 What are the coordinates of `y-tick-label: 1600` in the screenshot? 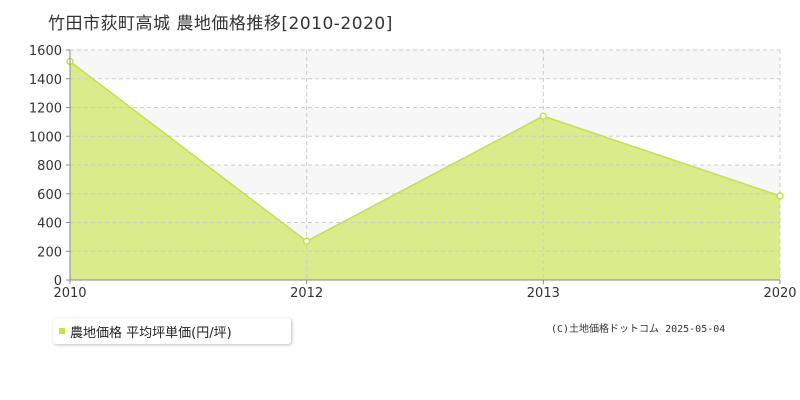 It's located at (45, 51).